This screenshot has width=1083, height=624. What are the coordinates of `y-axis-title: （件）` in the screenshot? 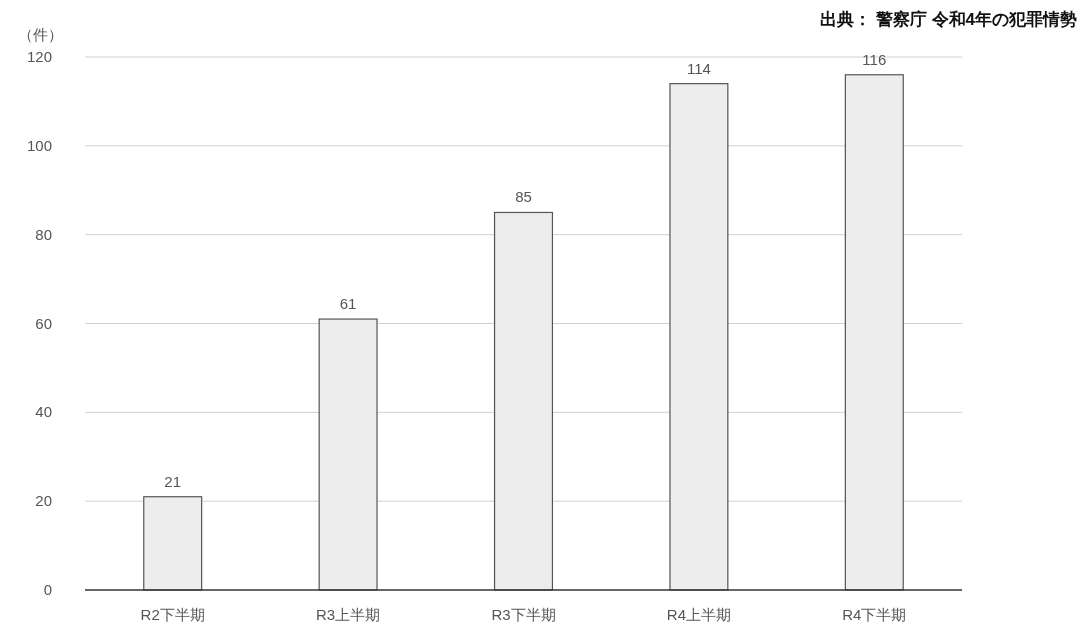 It's located at (40, 34).